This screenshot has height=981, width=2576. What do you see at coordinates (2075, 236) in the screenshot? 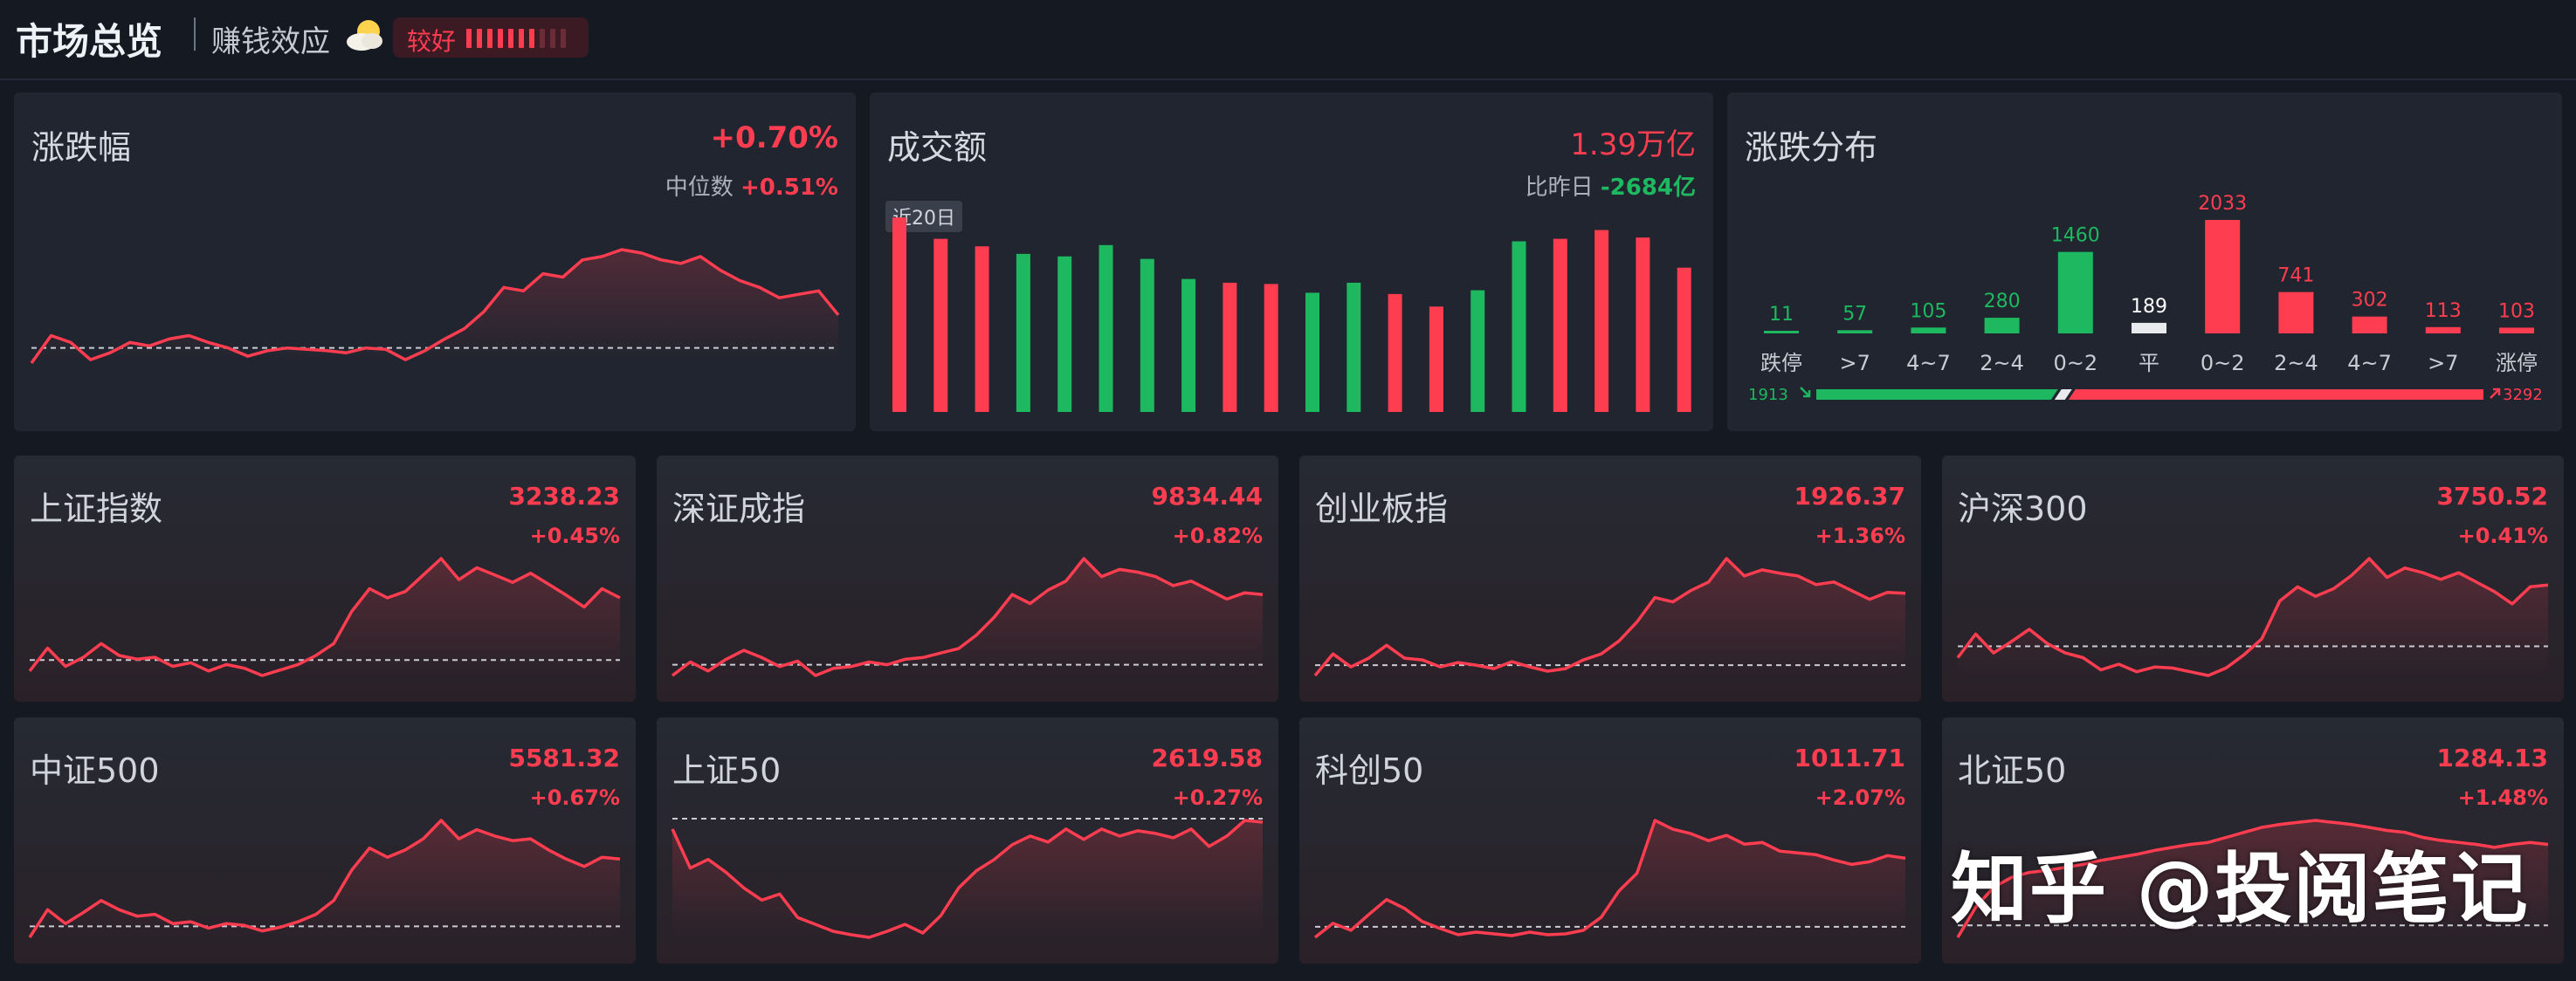
I see `distribution-count: 1460` at bounding box center [2075, 236].